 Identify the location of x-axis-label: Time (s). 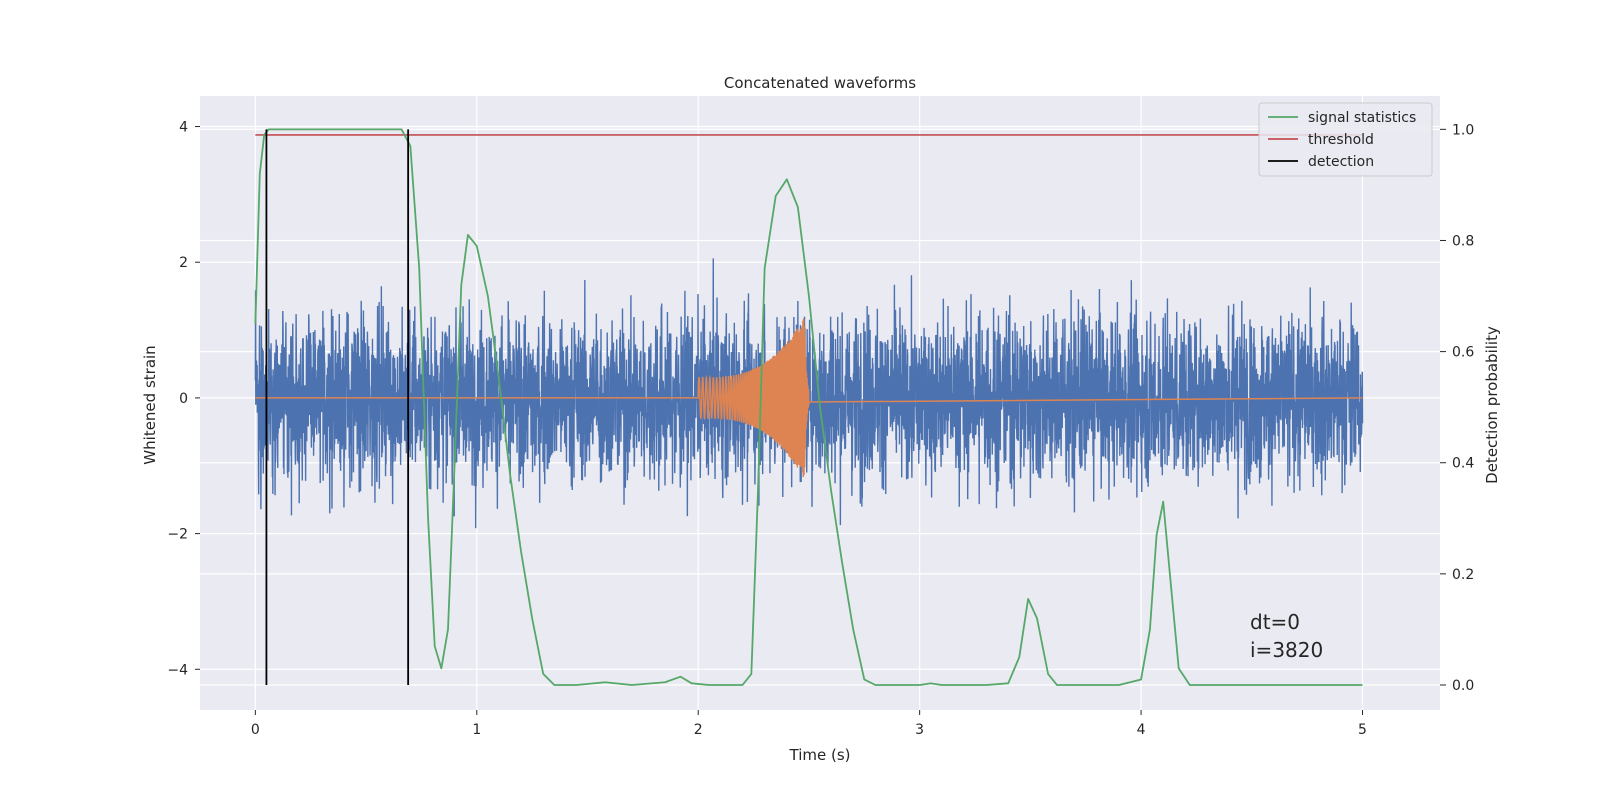
(820, 755).